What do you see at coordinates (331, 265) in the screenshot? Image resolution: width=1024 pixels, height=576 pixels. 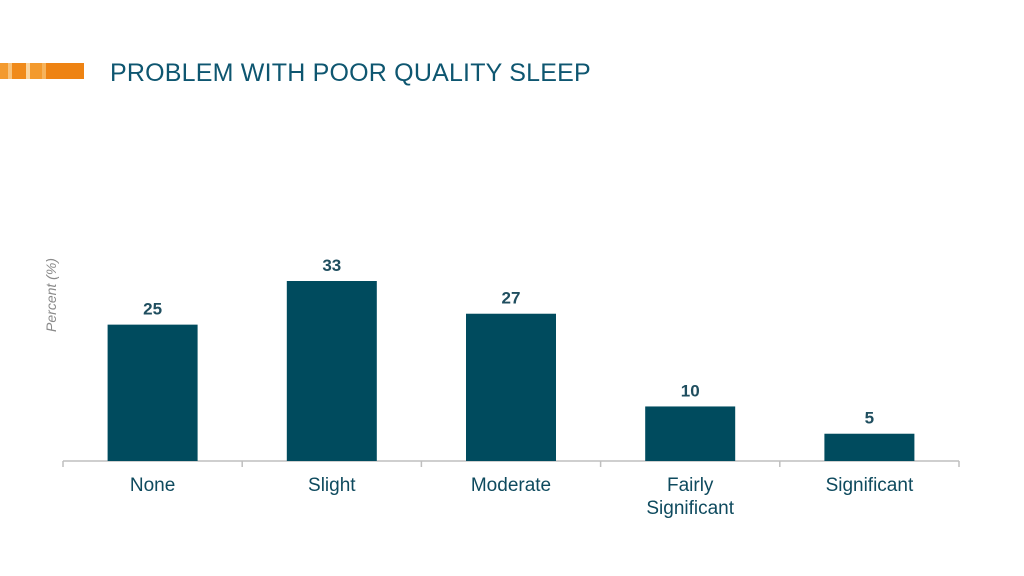 I see `bar-value-label: 33` at bounding box center [331, 265].